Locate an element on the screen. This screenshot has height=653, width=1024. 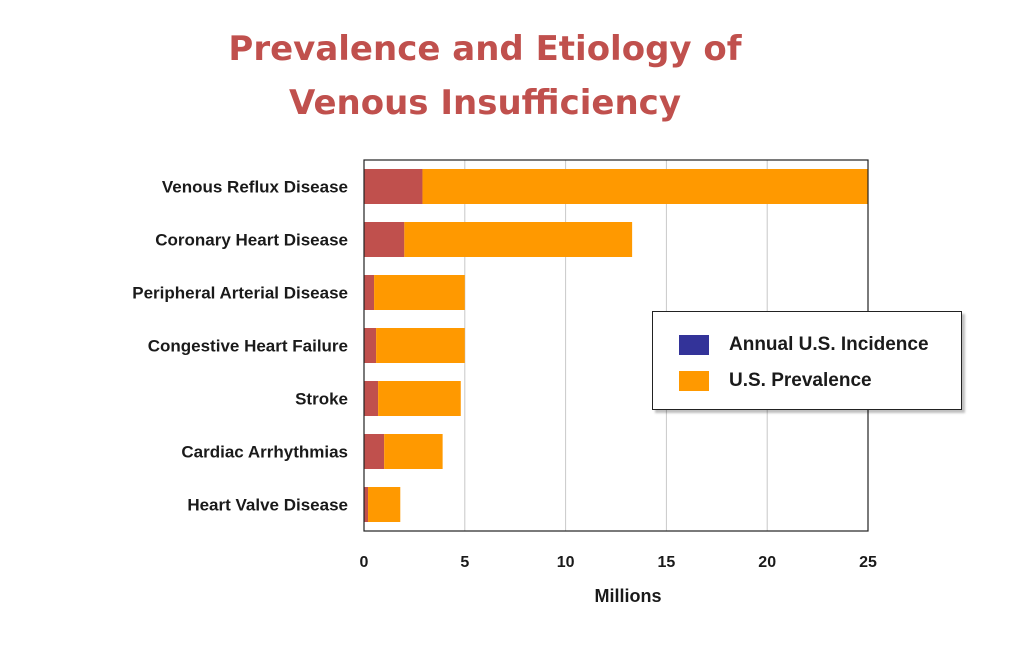
x-tick-label-0: 0 is located at coordinates (364, 562).